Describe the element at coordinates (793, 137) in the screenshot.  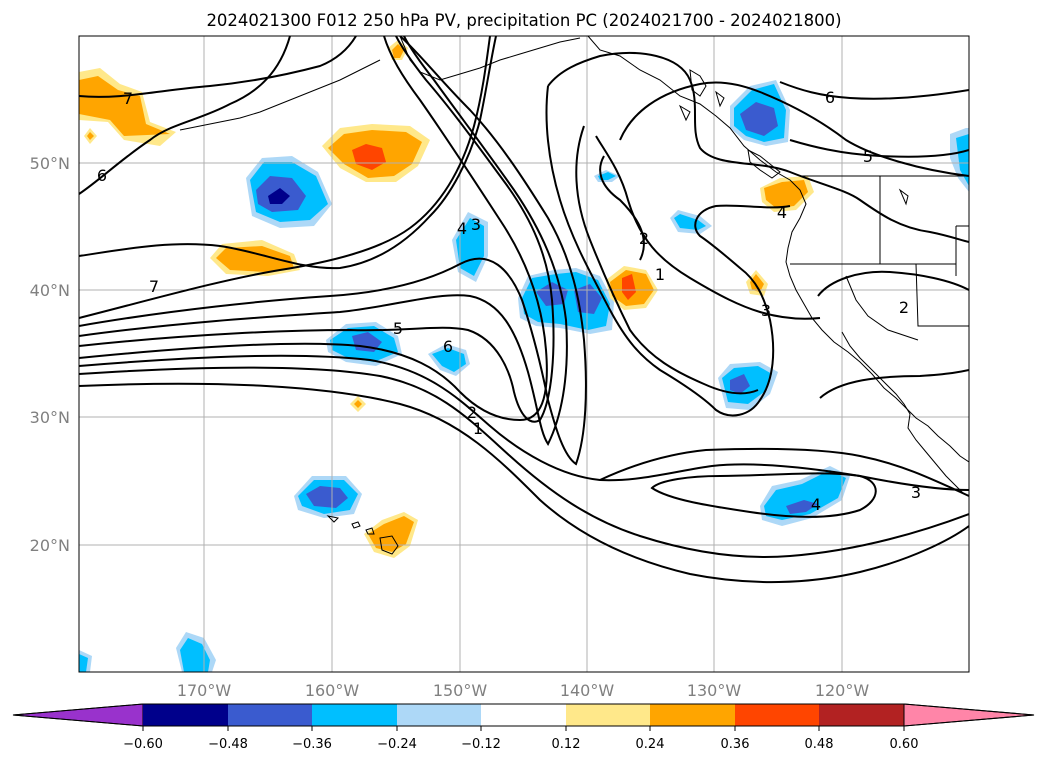
I see `coastline-islands` at that location.